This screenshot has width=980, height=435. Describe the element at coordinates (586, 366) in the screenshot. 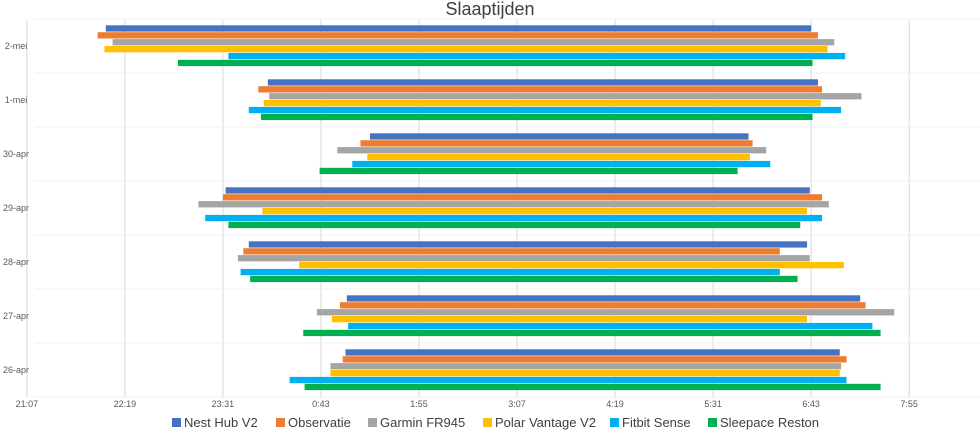

I see `bar-garmin-fr945-26-apr` at that location.